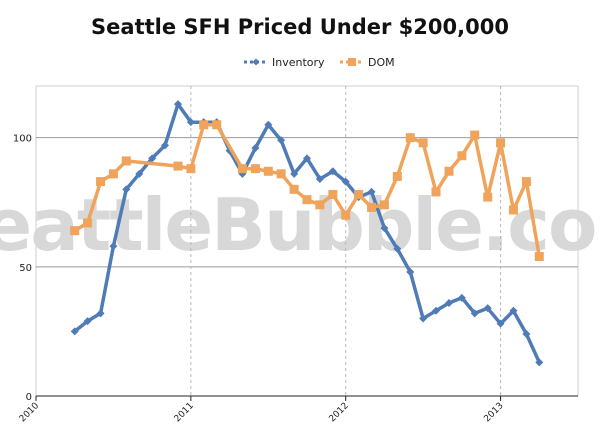 The width and height of the screenshot is (600, 436). Describe the element at coordinates (25, 268) in the screenshot. I see `y-tick-label: 50` at that location.